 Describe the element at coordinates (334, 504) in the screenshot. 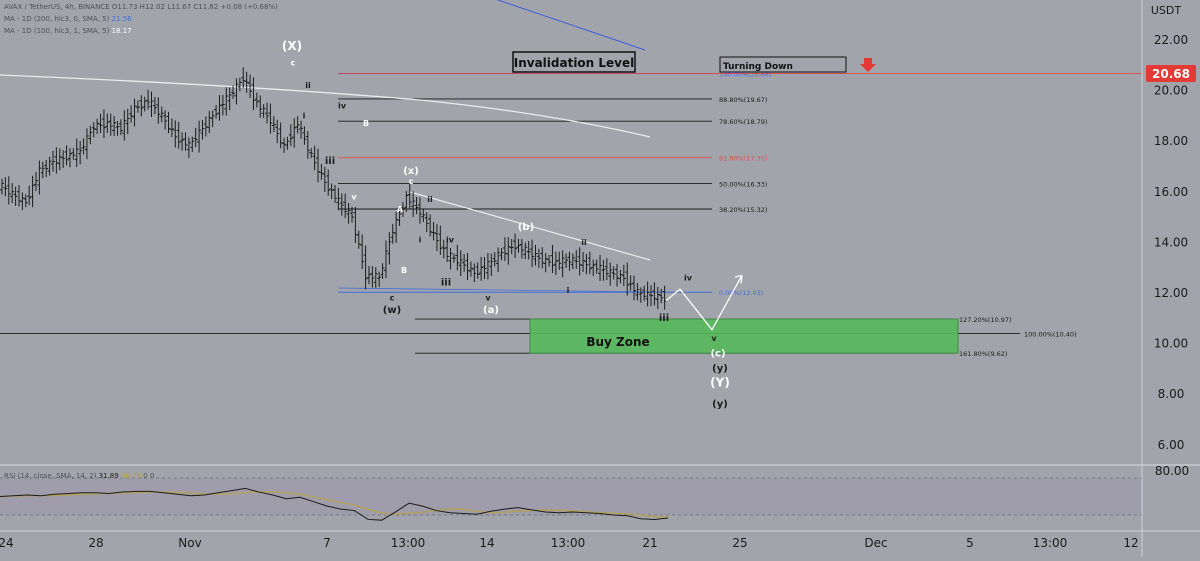

I see `rsi-line` at that location.